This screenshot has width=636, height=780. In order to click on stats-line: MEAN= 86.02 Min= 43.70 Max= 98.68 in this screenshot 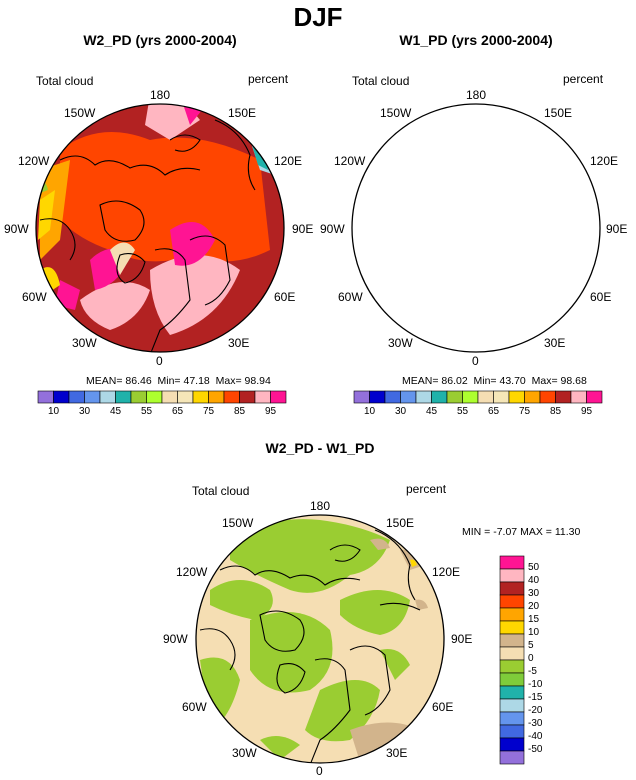, I will do `click(494, 381)`.